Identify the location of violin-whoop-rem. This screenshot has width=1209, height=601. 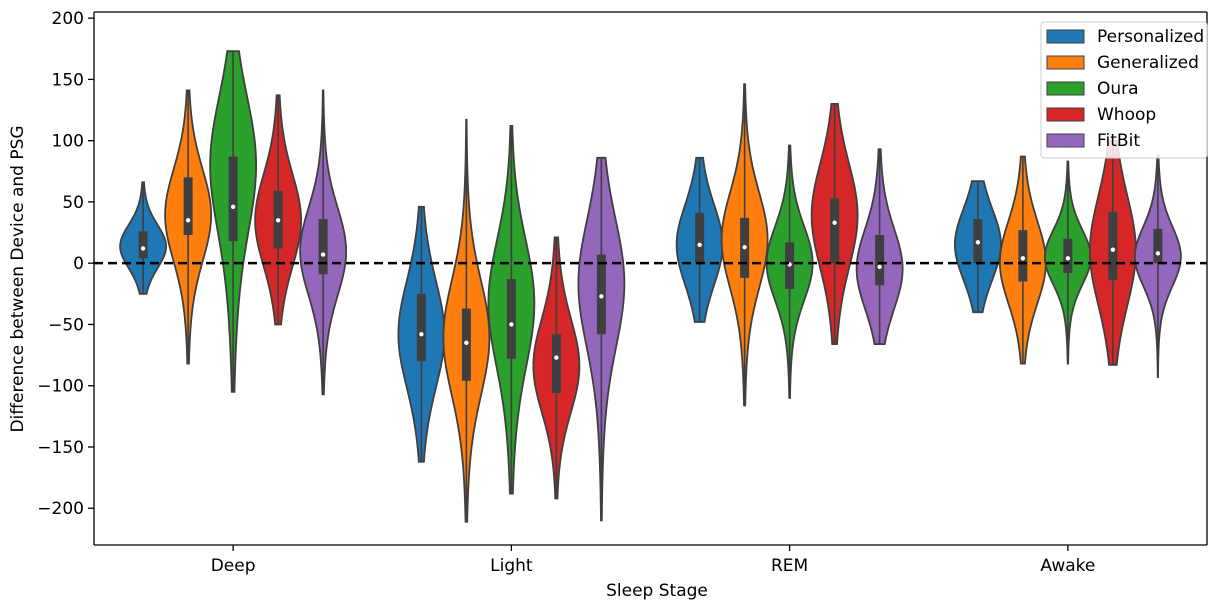
(834, 224).